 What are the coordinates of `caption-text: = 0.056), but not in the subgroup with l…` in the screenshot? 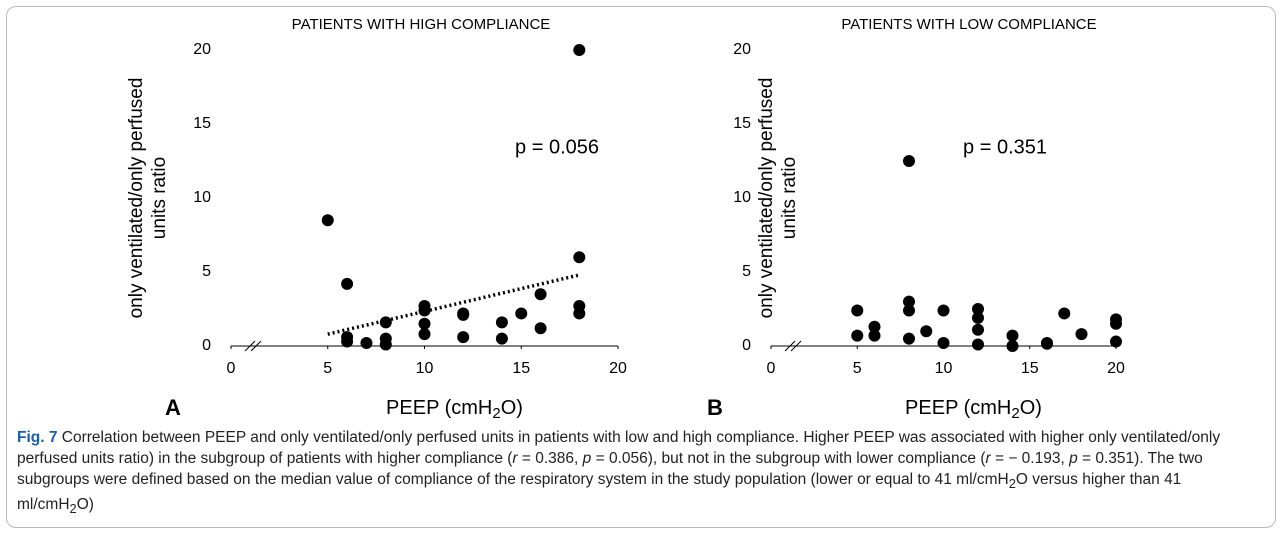 It's located at (788, 458).